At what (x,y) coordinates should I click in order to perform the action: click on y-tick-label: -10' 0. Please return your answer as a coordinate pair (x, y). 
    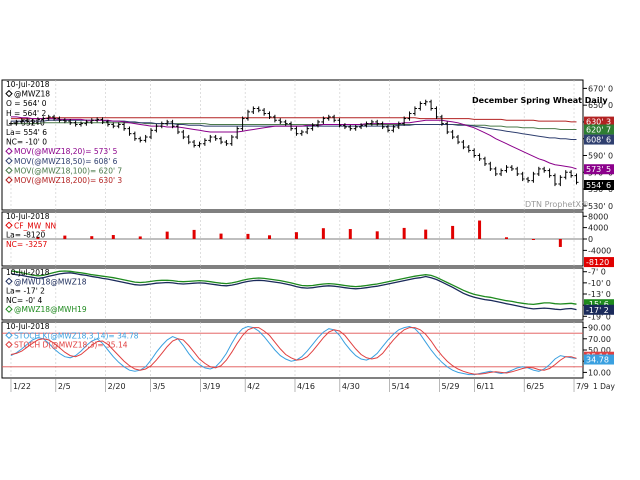
    Looking at the image, I should click on (599, 283).